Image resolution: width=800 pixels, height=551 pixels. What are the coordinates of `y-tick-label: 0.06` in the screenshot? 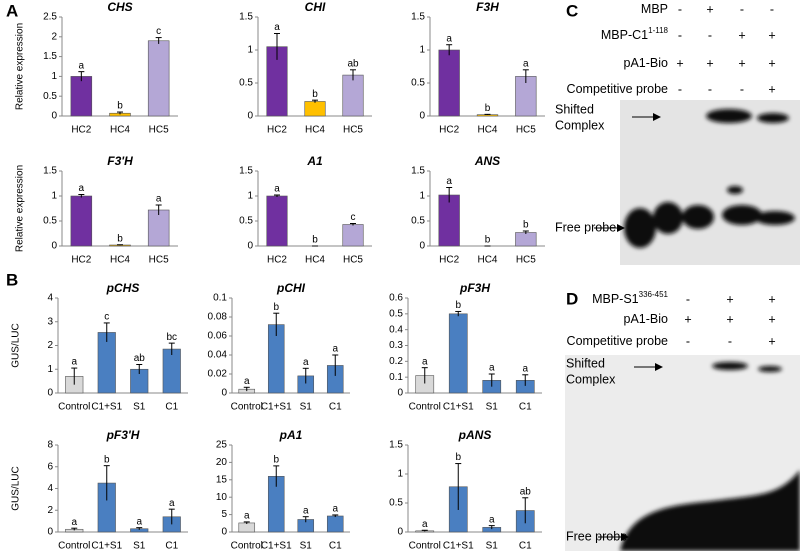 It's located at (218, 336).